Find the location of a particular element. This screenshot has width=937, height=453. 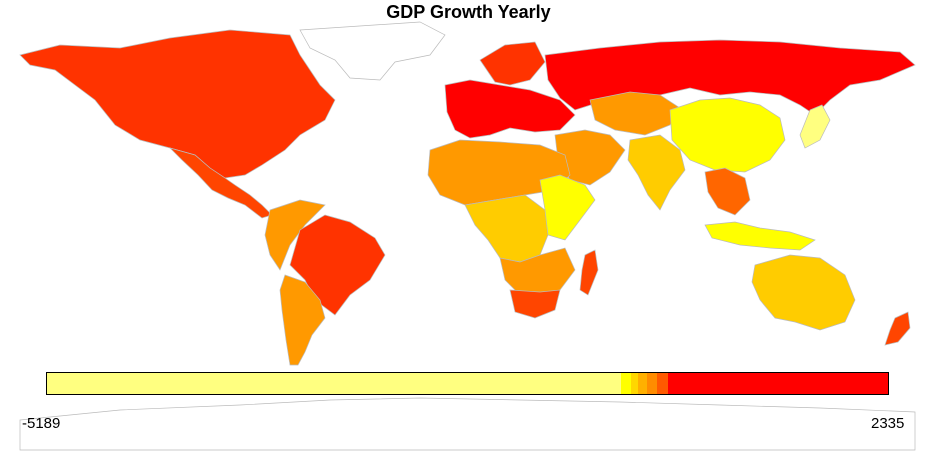

south-america-north-shape is located at coordinates (295, 235).